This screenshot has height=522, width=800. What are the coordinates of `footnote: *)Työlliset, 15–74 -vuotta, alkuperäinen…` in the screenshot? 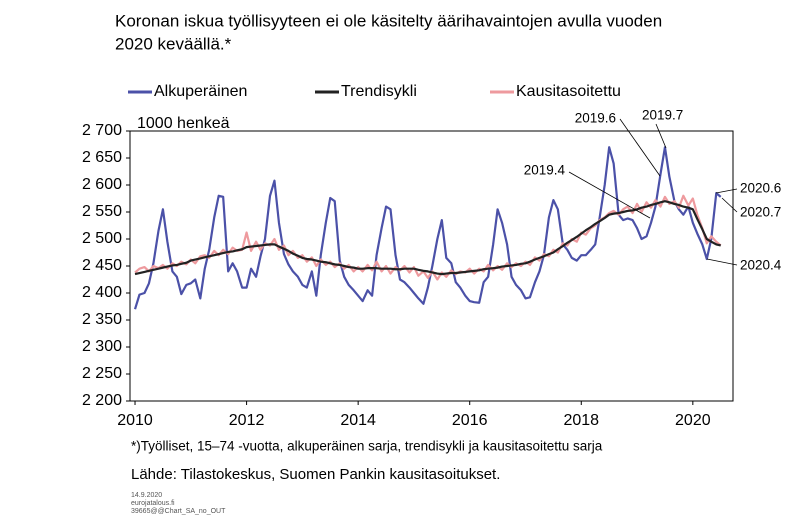 It's located at (367, 446).